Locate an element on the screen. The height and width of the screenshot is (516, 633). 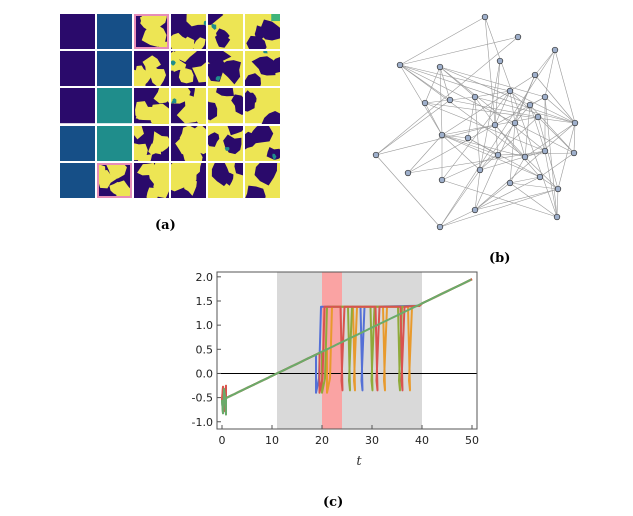
y-tick-label: 2.0 is located at coordinates (205, 277).